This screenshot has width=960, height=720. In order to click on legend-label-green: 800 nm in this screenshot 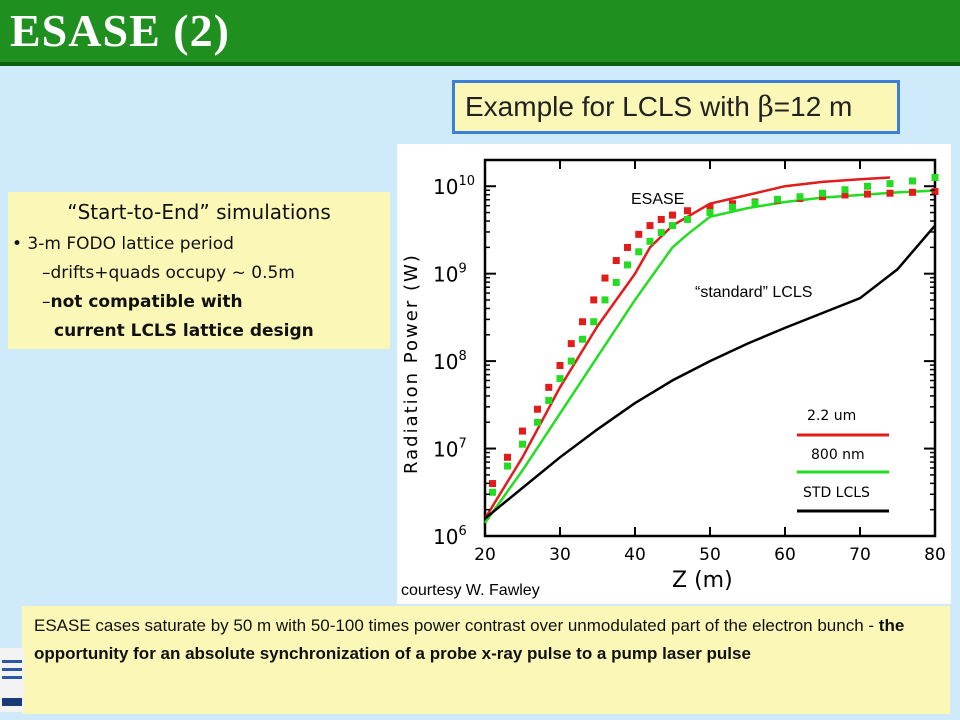, I will do `click(838, 455)`.